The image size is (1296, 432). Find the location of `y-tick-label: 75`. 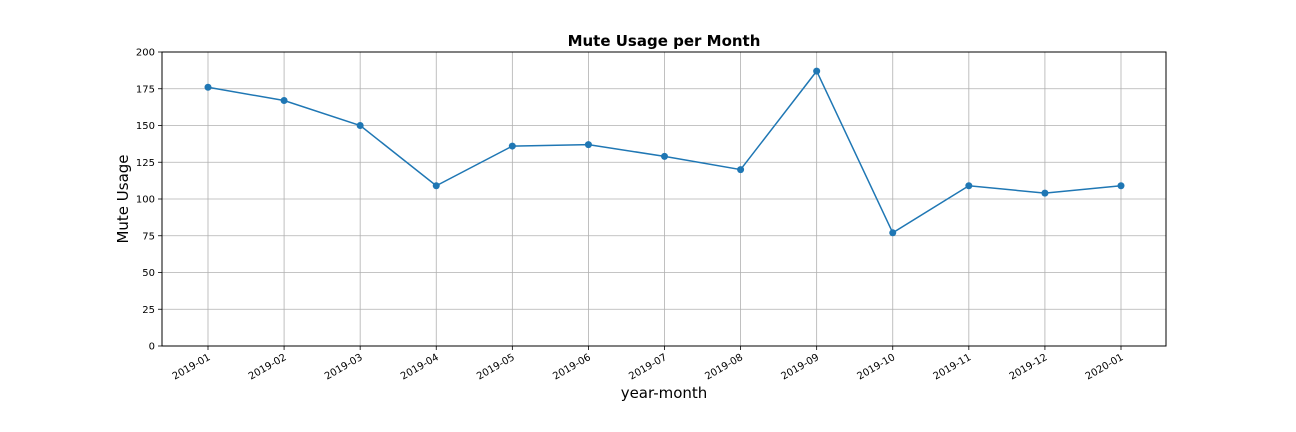

y-tick-label: 75 is located at coordinates (148, 236).